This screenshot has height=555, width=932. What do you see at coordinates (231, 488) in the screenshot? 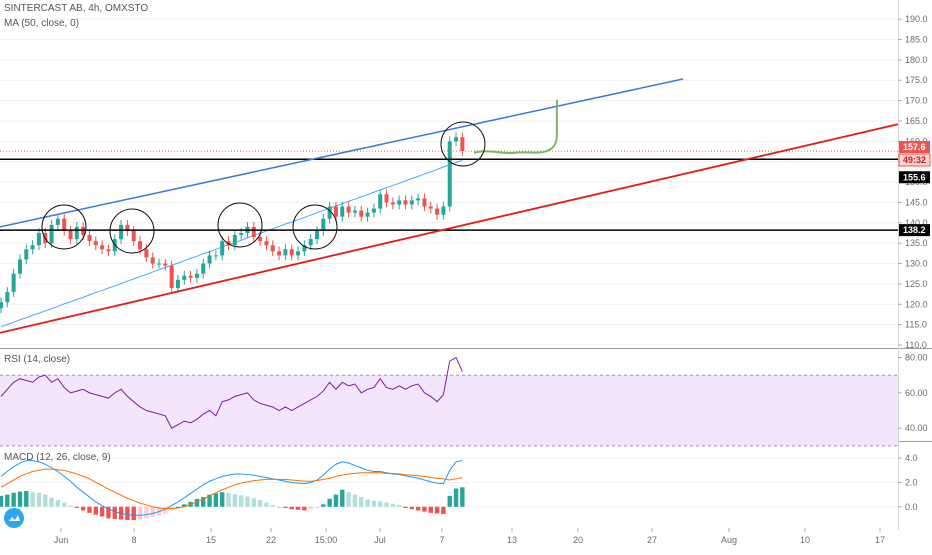
I see `macd-line` at bounding box center [231, 488].